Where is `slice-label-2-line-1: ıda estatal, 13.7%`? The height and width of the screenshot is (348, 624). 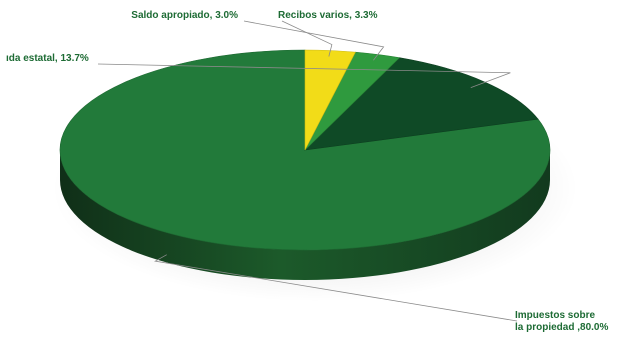
slice-label-2-line-1: ıda estatal, 13.7% is located at coordinates (47, 58).